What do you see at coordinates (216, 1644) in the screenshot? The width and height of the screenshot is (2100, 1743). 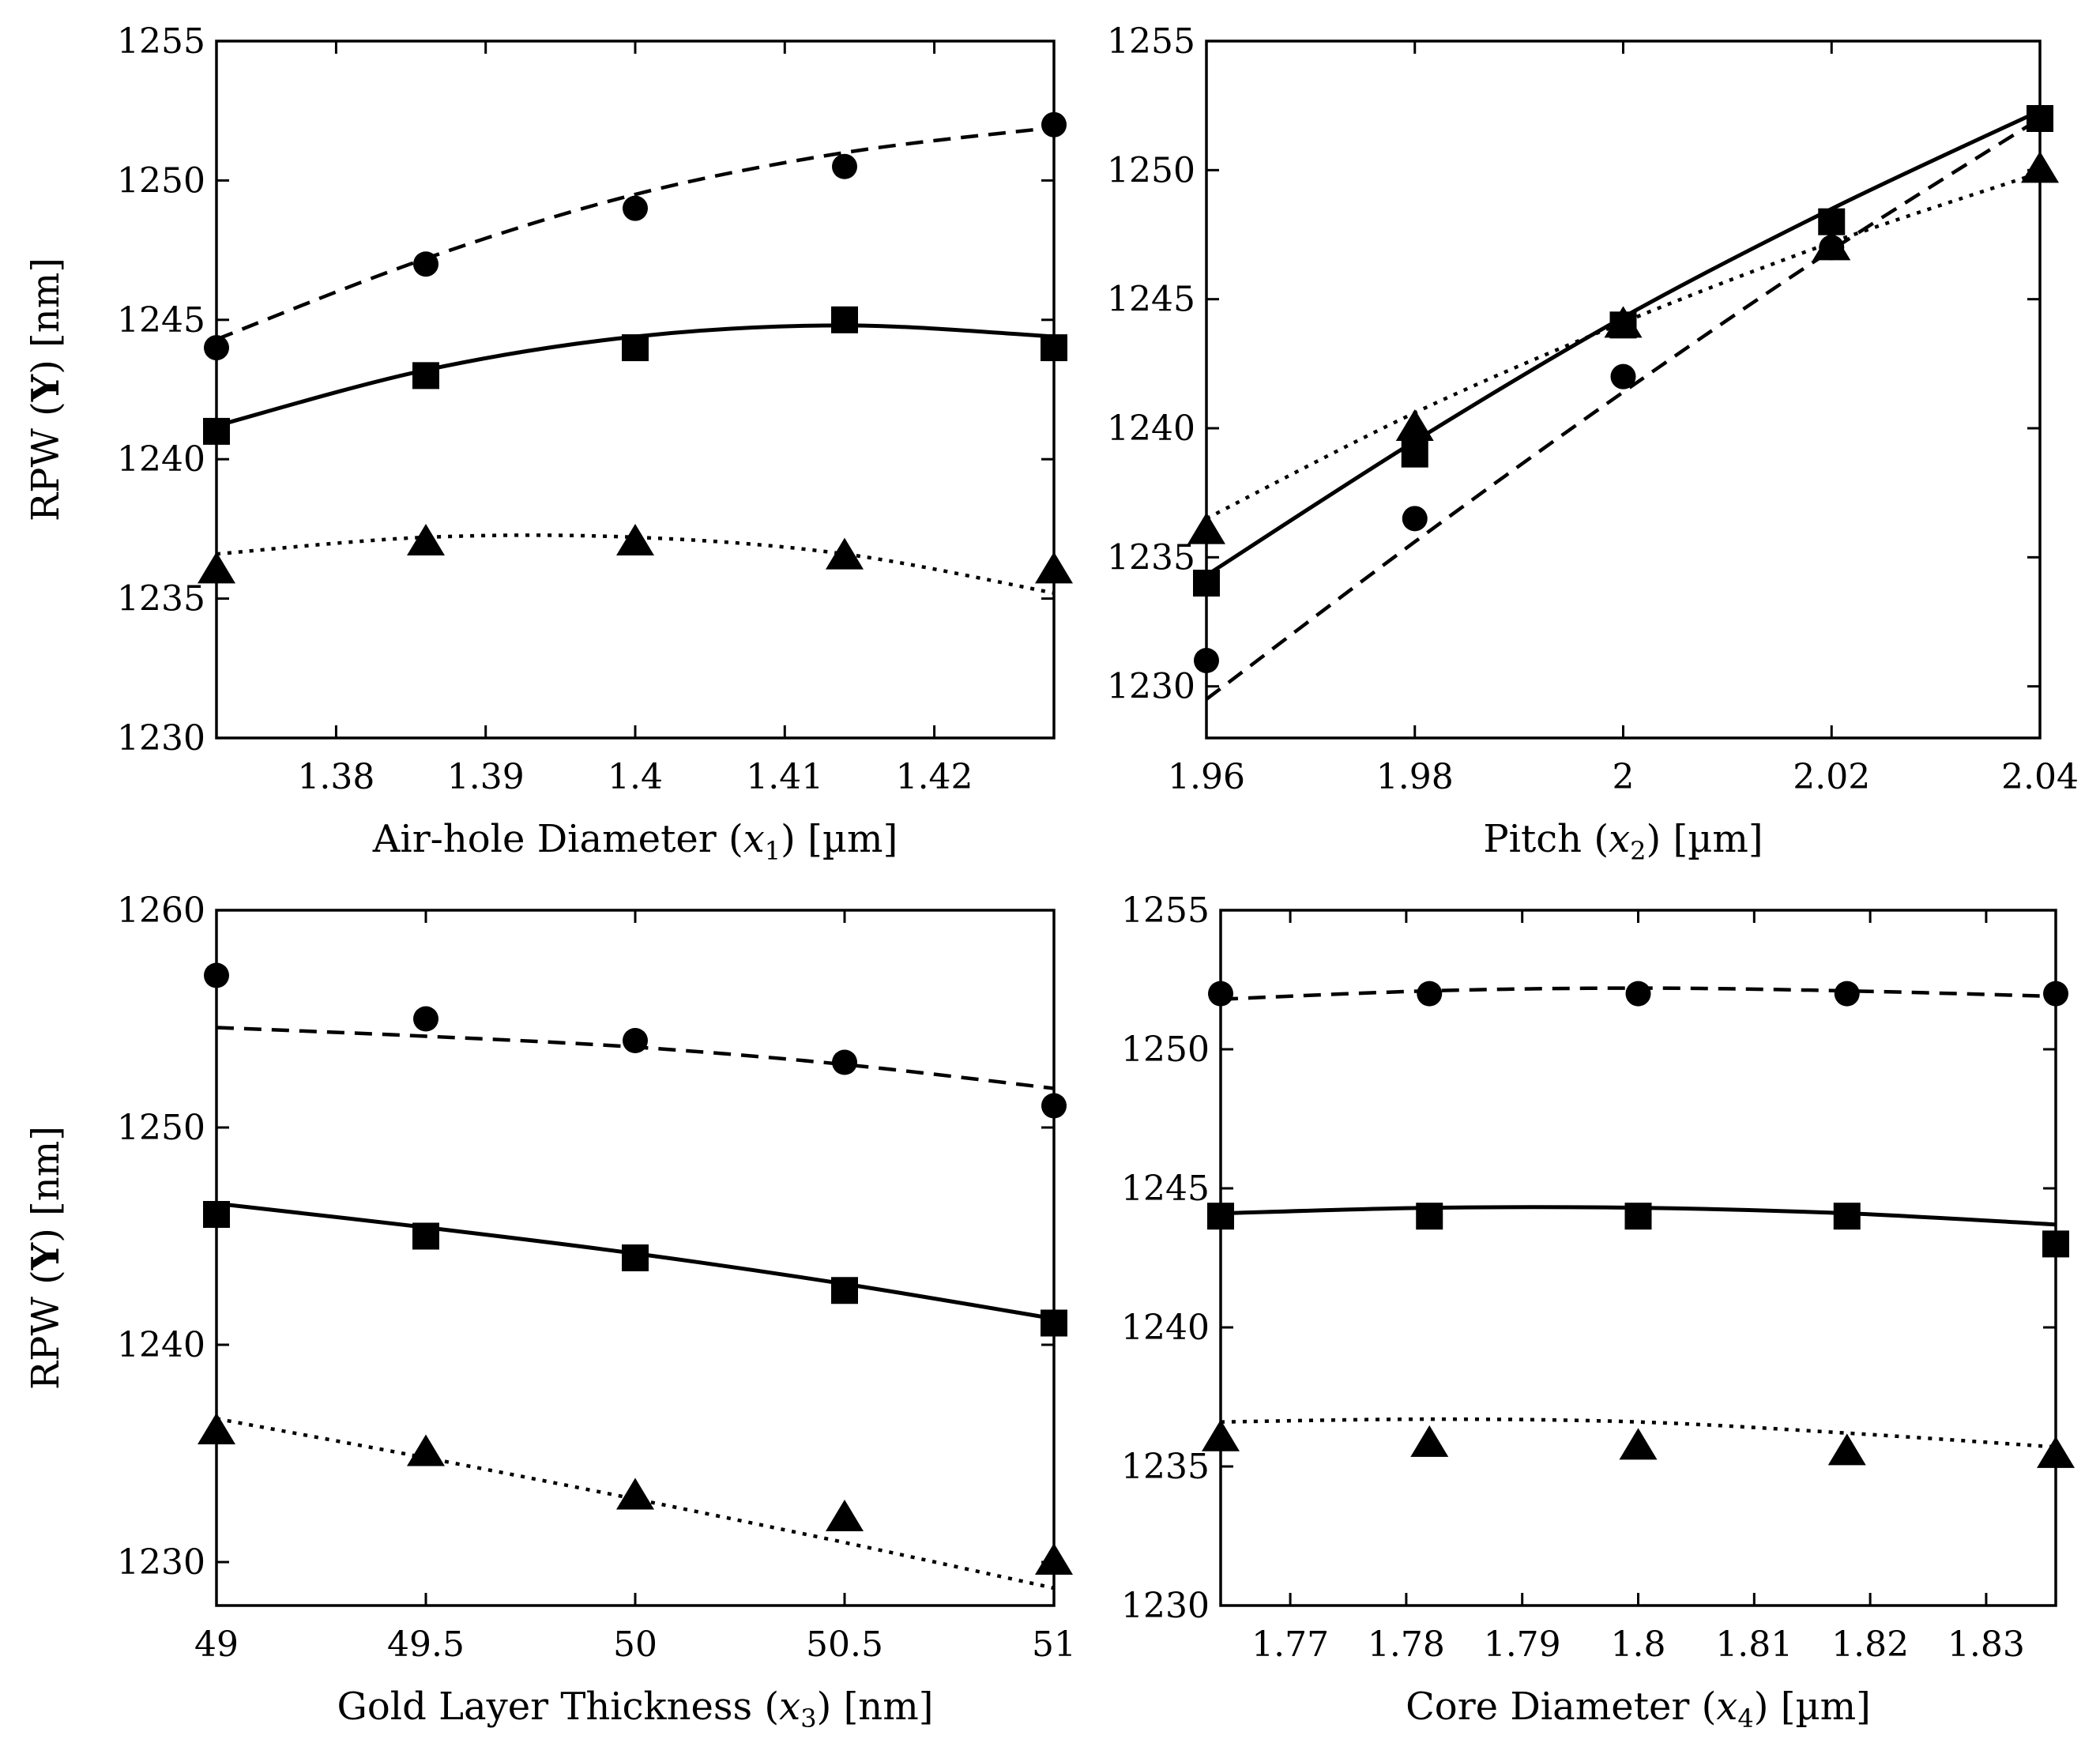 I see `x-tick-label: 49` at bounding box center [216, 1644].